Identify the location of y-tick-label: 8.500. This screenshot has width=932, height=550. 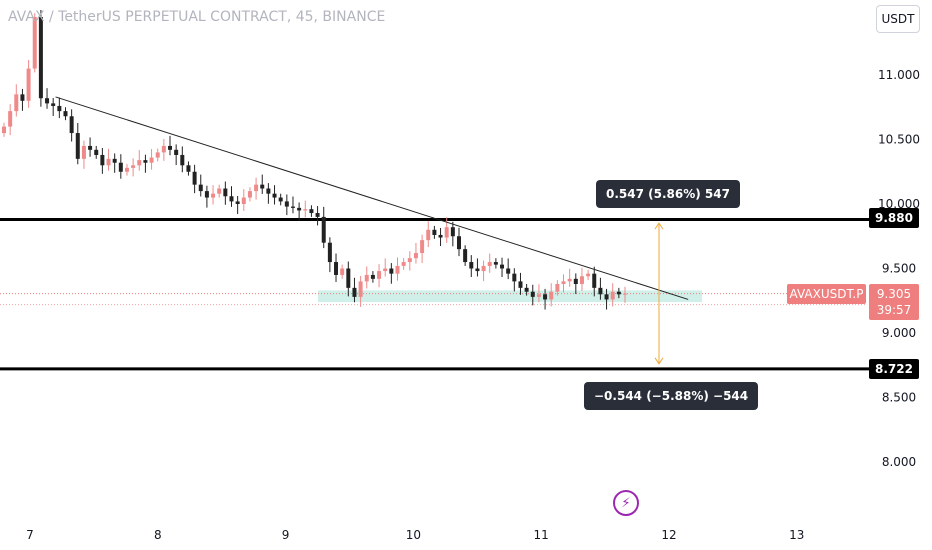
(899, 398).